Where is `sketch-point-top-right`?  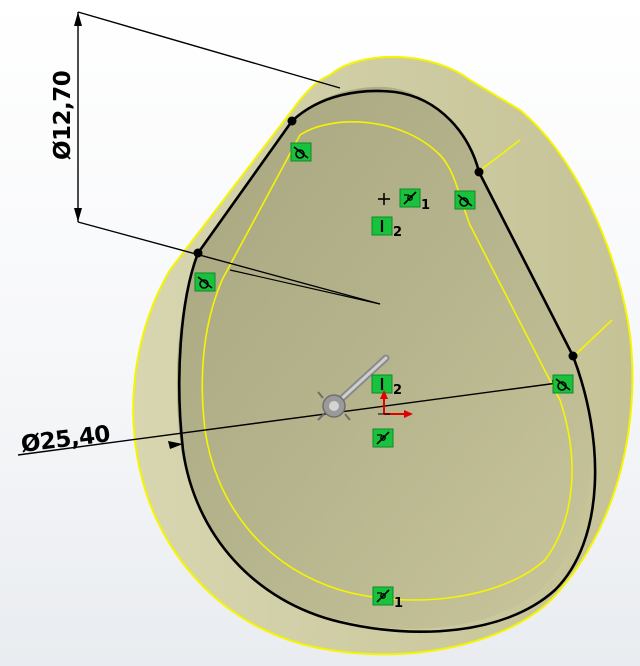 sketch-point-top-right is located at coordinates (479, 172).